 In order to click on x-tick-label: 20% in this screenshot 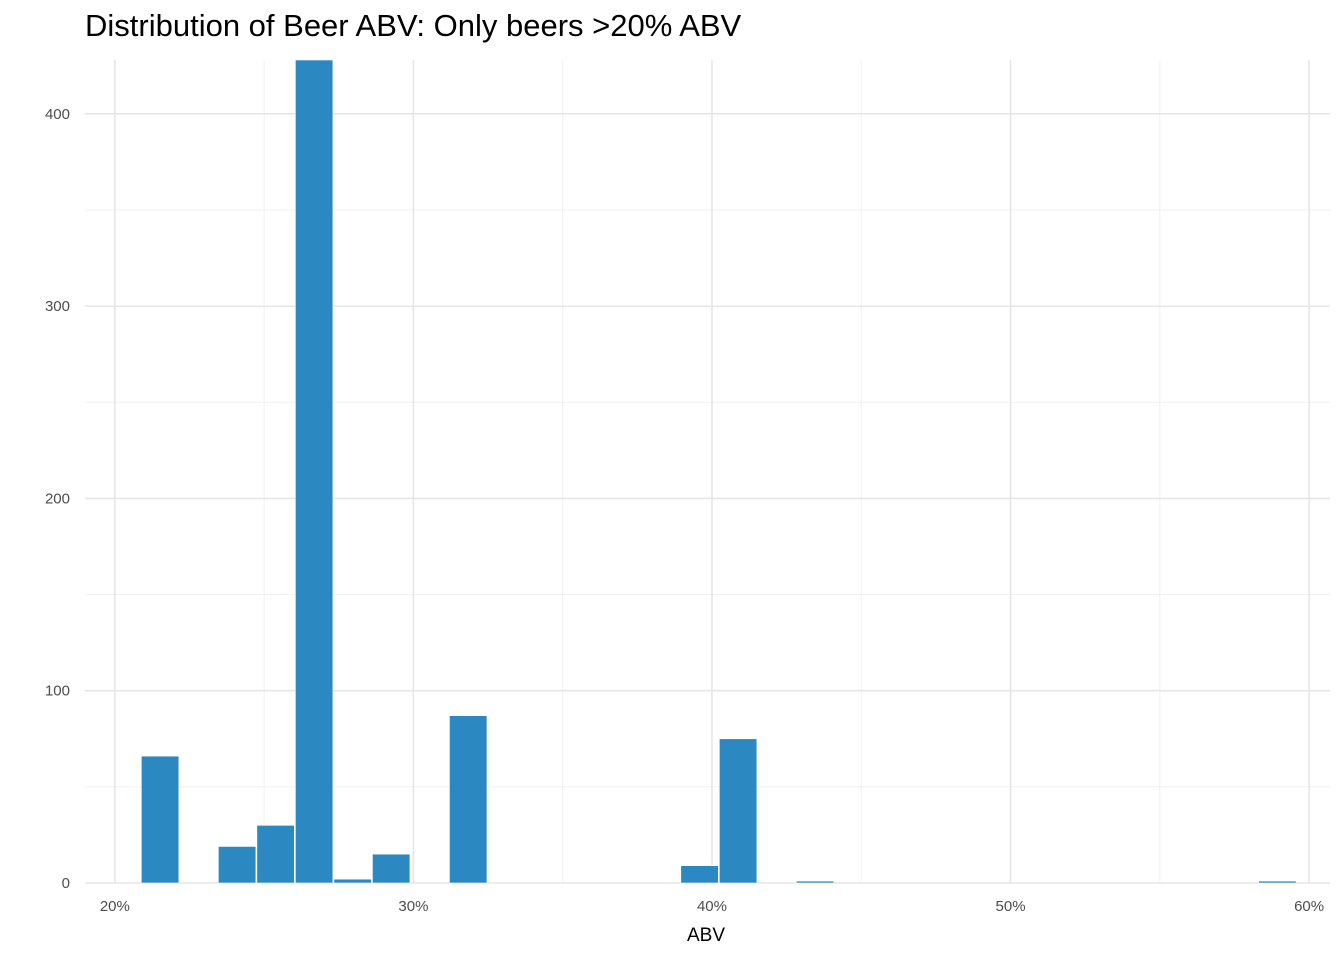, I will do `click(115, 906)`.